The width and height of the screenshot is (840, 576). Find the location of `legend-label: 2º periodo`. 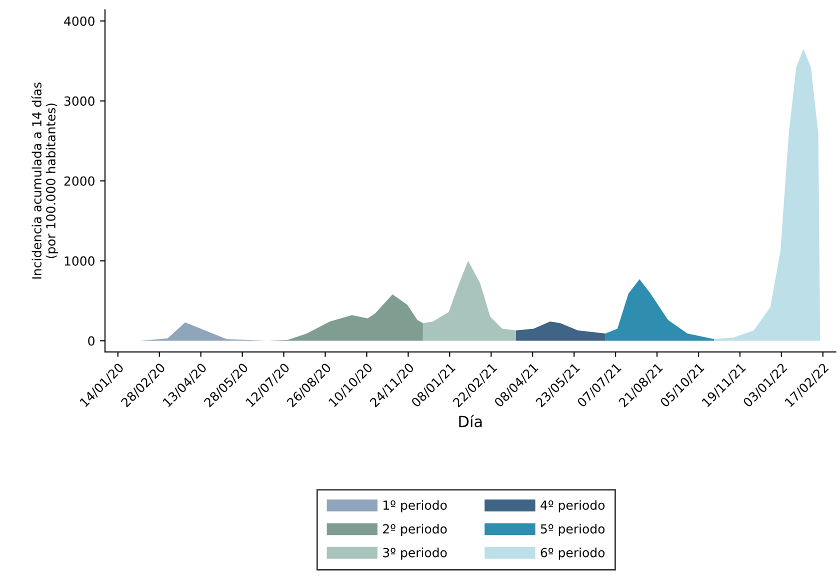

legend-label: 2º periodo is located at coordinates (415, 530).